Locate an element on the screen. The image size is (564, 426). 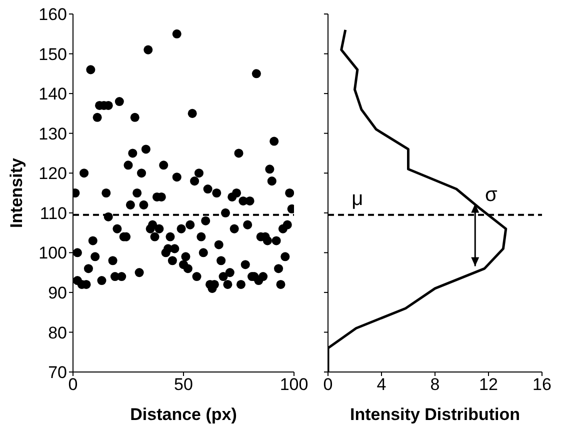
annotation: μ is located at coordinates (358, 199).